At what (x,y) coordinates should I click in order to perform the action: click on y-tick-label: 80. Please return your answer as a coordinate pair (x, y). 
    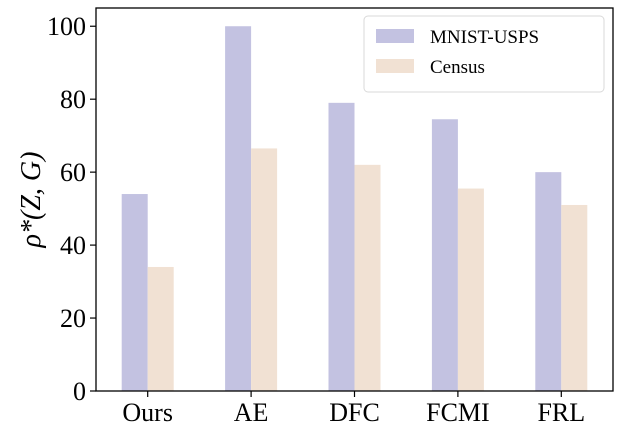
    Looking at the image, I should click on (73, 99).